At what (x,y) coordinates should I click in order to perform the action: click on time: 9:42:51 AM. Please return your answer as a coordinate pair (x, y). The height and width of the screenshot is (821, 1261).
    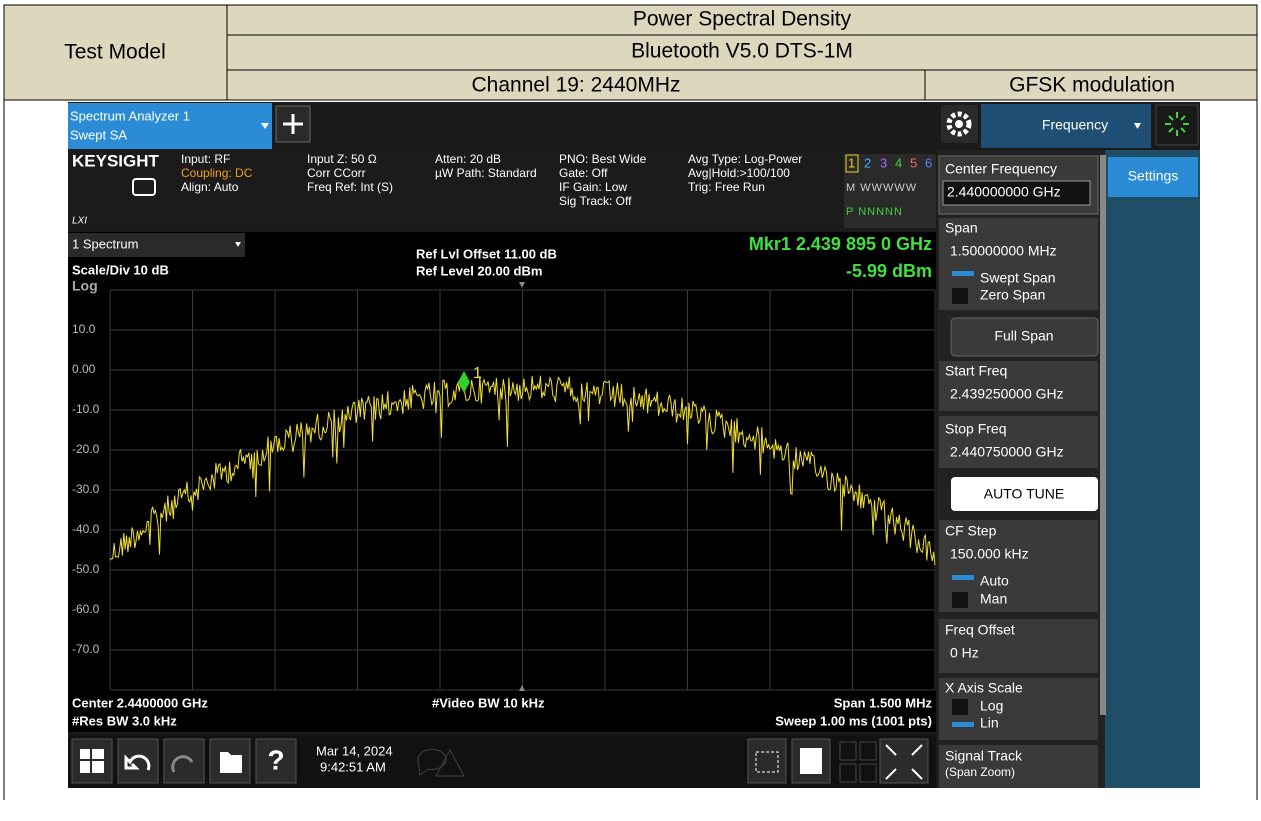
    Looking at the image, I should click on (353, 766).